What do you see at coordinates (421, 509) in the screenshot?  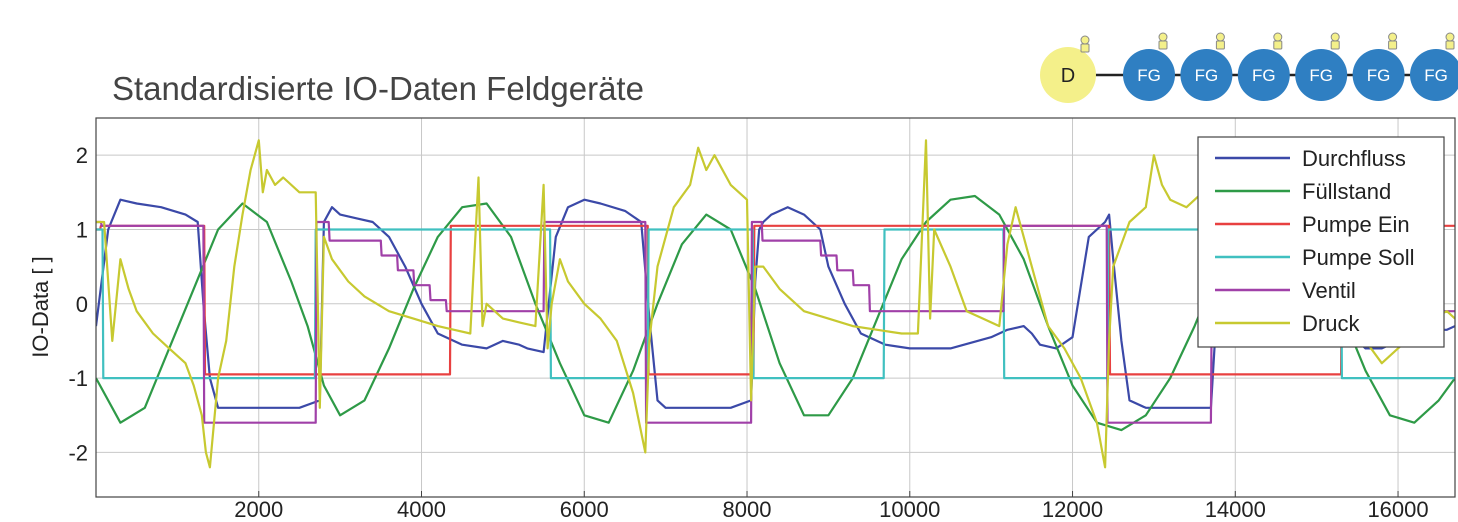 I see `x-tick-label: 4000` at bounding box center [421, 509].